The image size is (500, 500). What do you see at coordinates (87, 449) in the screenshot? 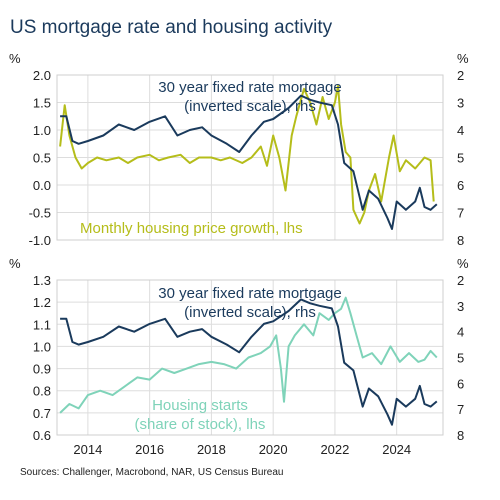
I see `x-tick-label: 2014` at bounding box center [87, 449].